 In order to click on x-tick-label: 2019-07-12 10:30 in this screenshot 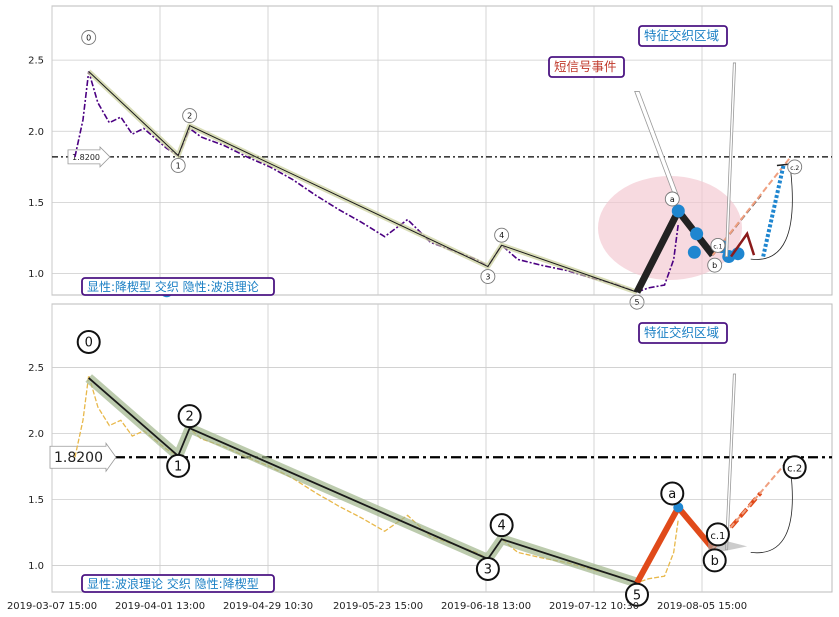, I will do `click(594, 606)`.